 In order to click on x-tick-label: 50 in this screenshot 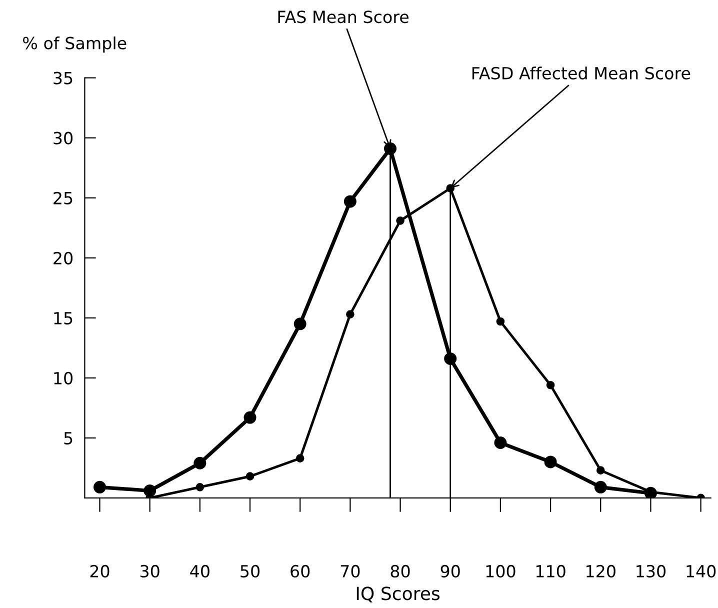, I will do `click(250, 571)`.